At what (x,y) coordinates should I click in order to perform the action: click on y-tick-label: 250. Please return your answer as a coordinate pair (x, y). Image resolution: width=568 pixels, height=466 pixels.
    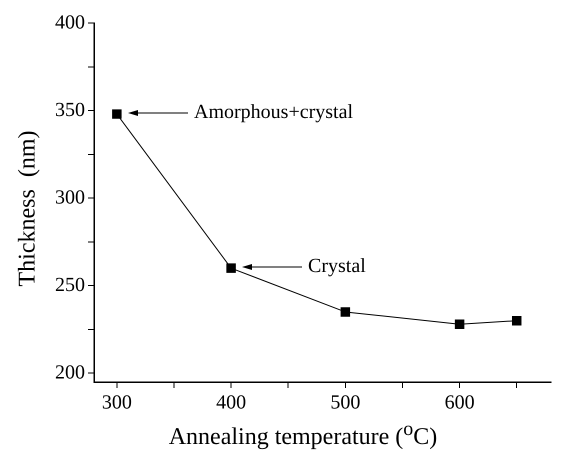
    Looking at the image, I should click on (70, 285).